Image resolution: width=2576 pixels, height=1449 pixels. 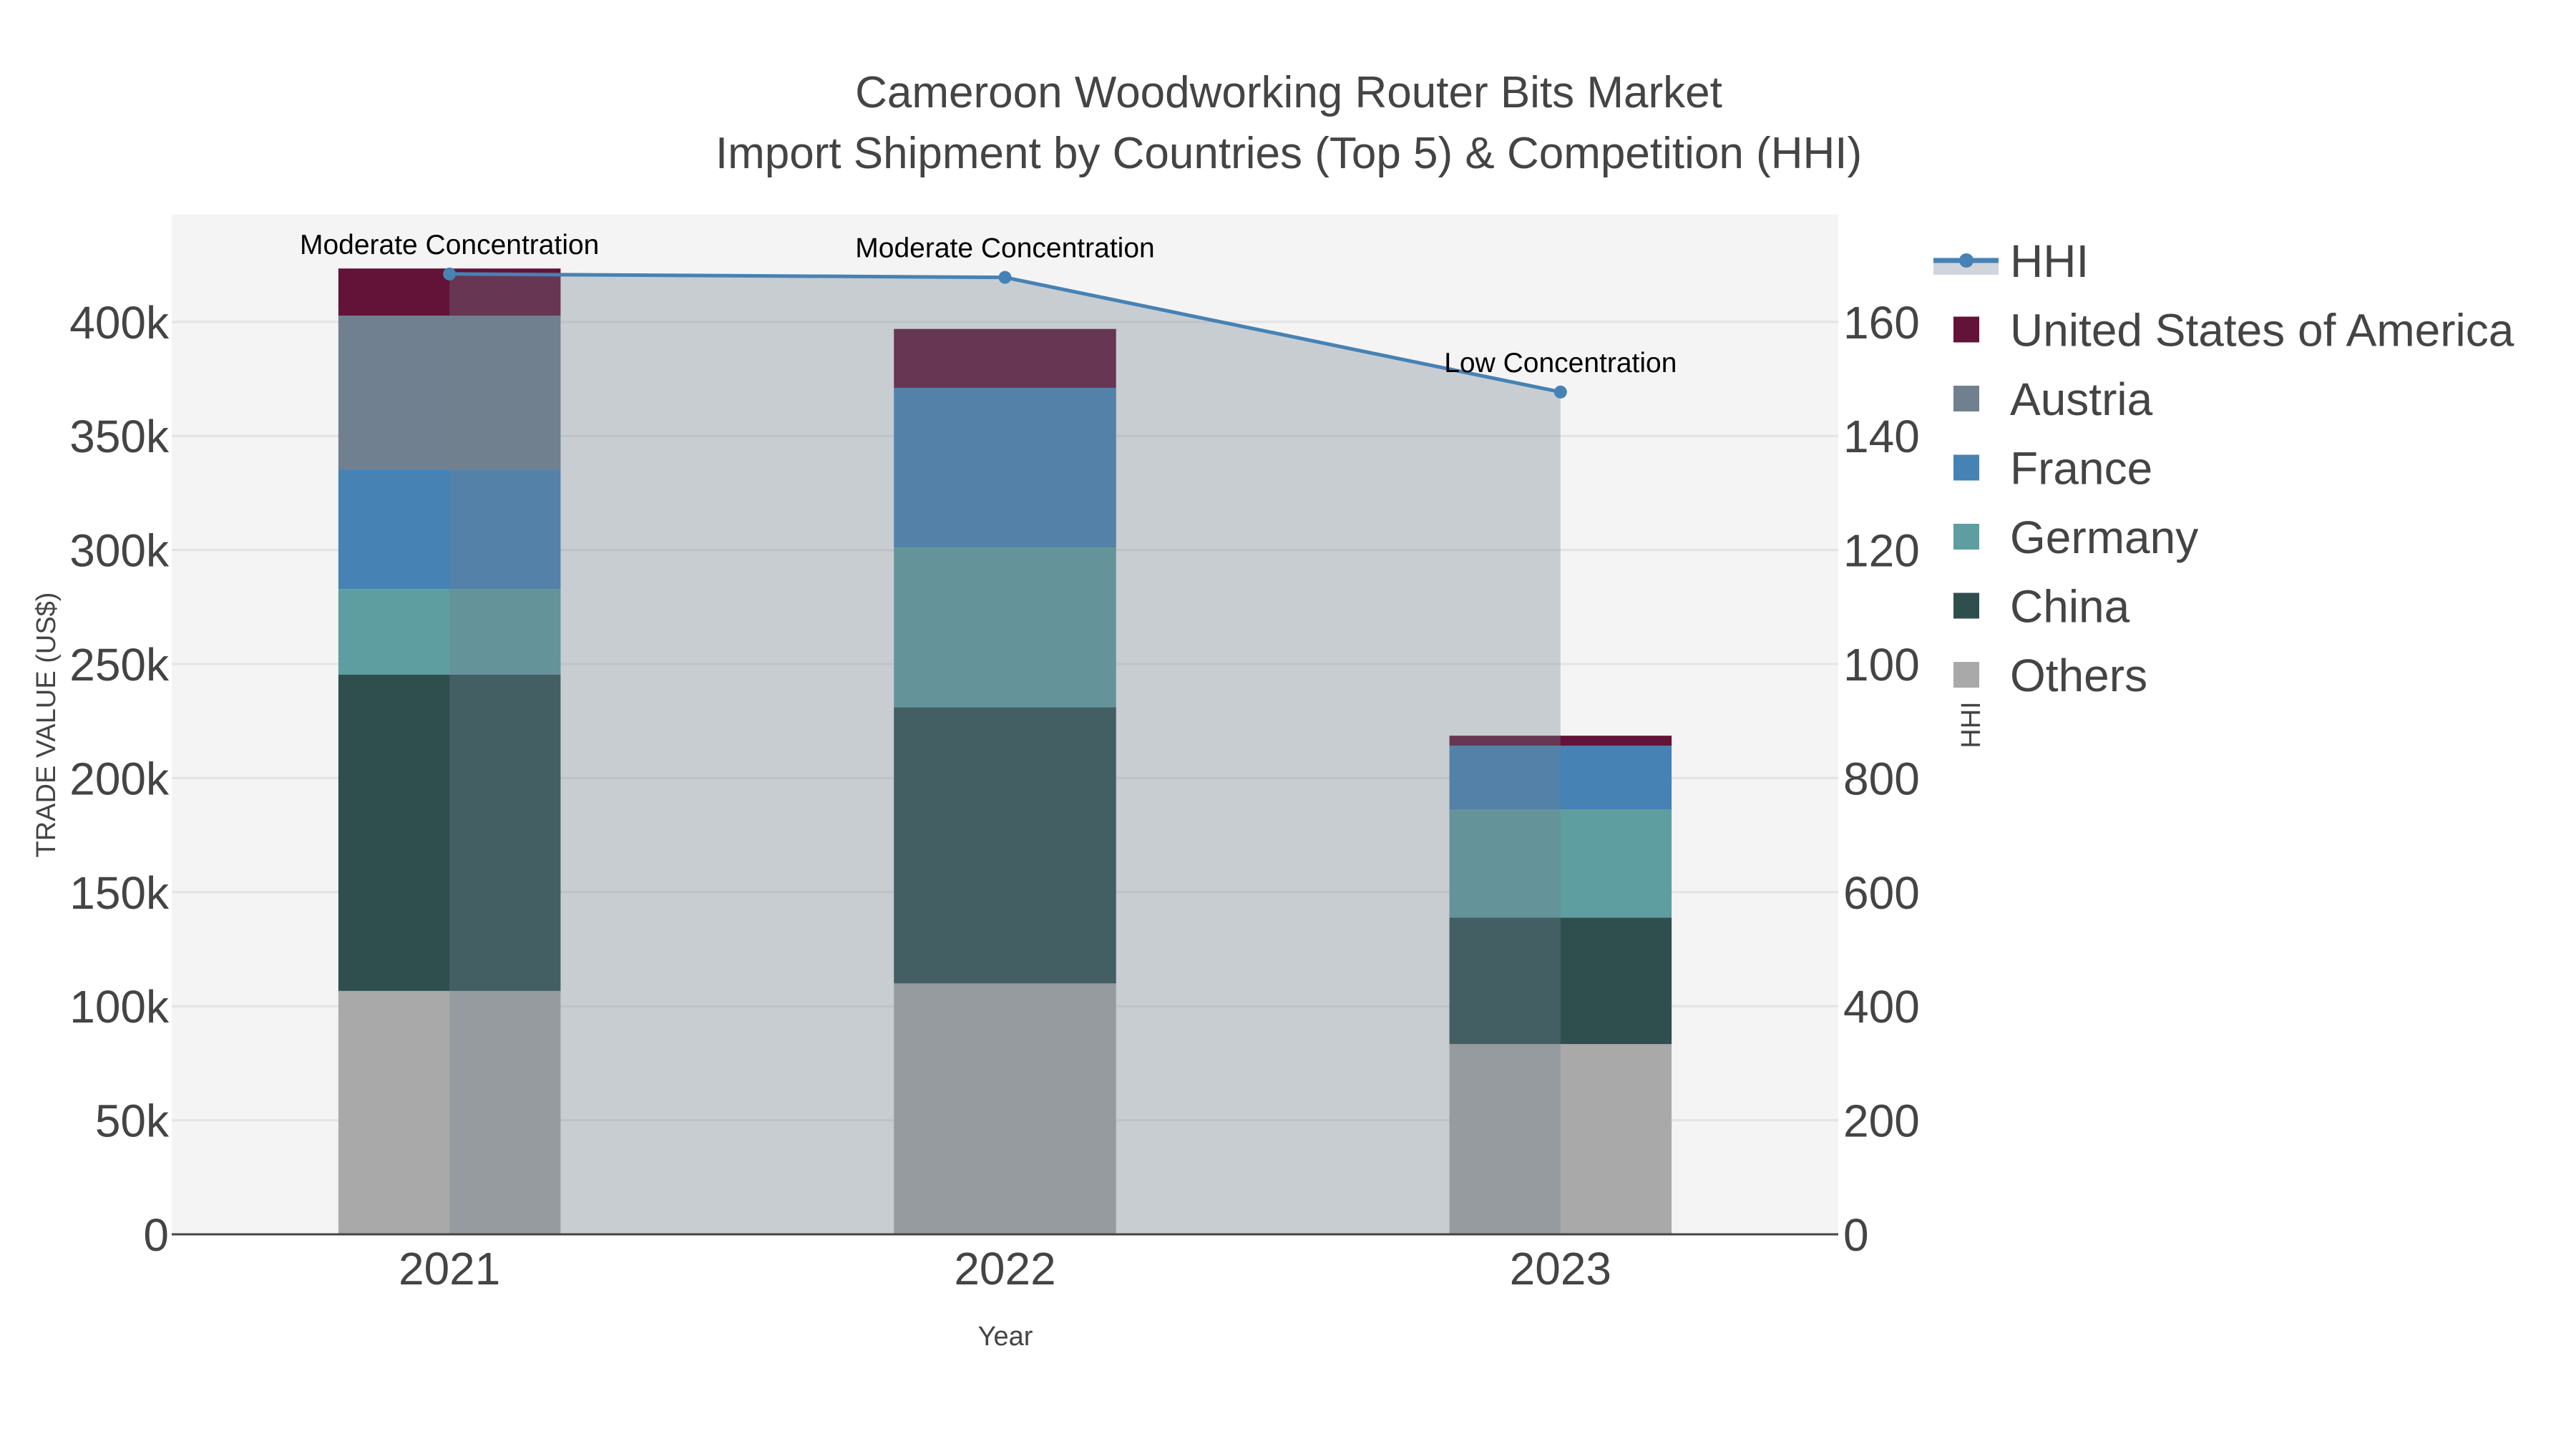 What do you see at coordinates (1005, 1337) in the screenshot?
I see `x-axis-title: Year` at bounding box center [1005, 1337].